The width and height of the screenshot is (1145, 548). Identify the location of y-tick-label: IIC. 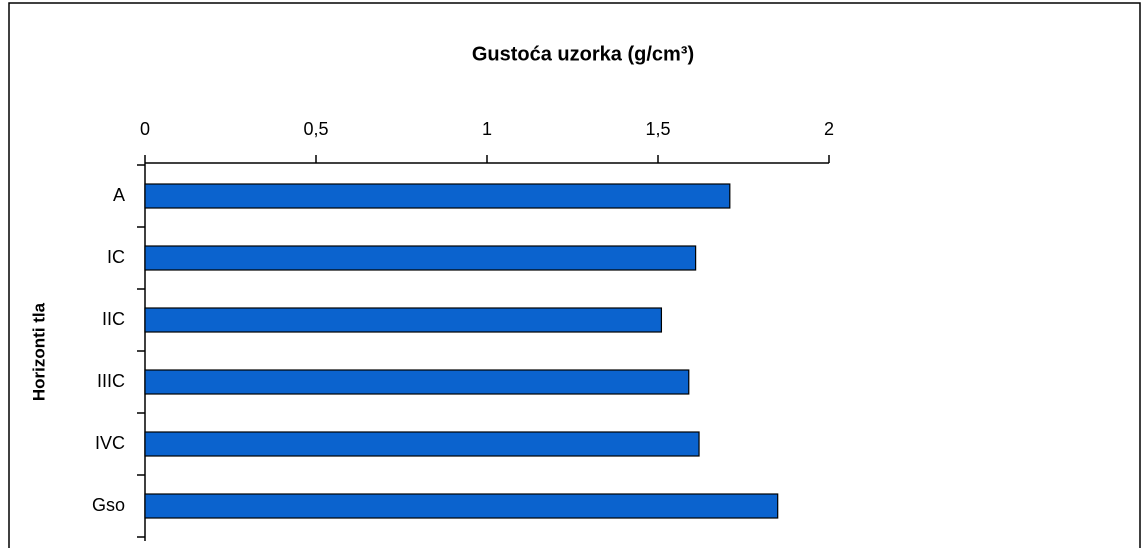
(113, 319).